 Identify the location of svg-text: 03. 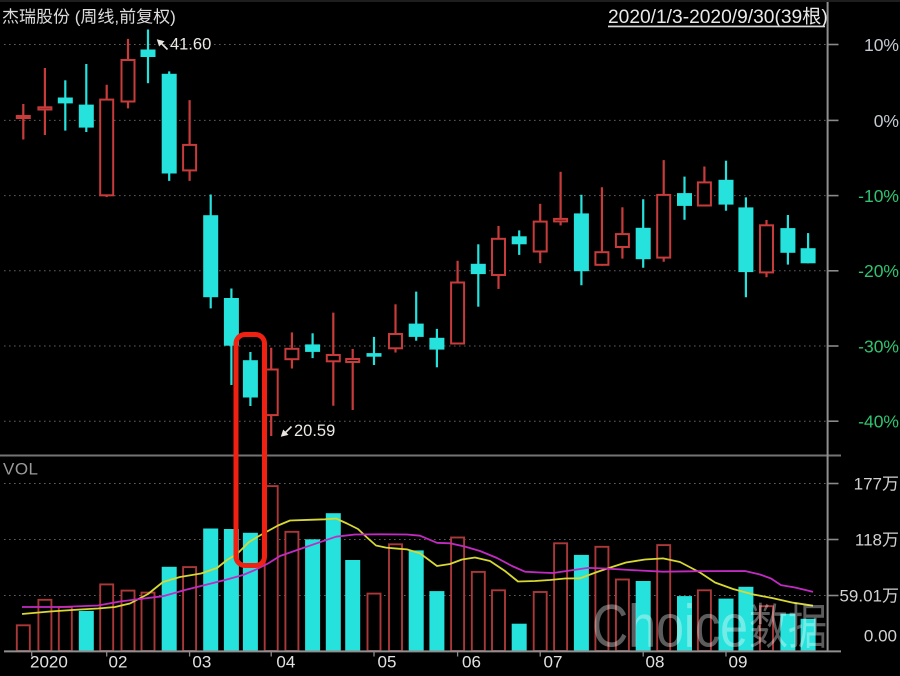
(201, 662).